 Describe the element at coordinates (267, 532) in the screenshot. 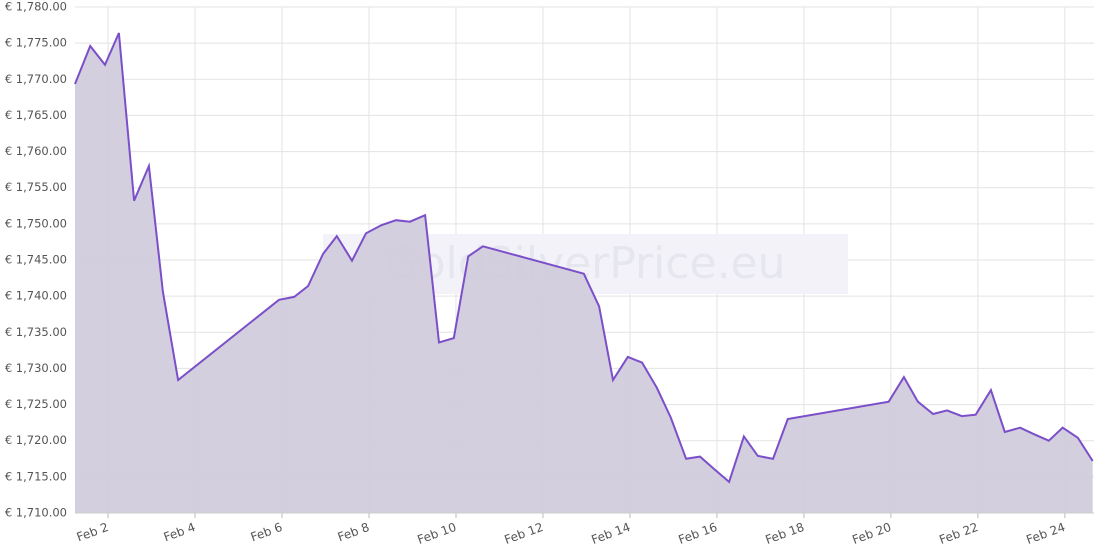

I see `x-tick-label: Feb 6` at that location.